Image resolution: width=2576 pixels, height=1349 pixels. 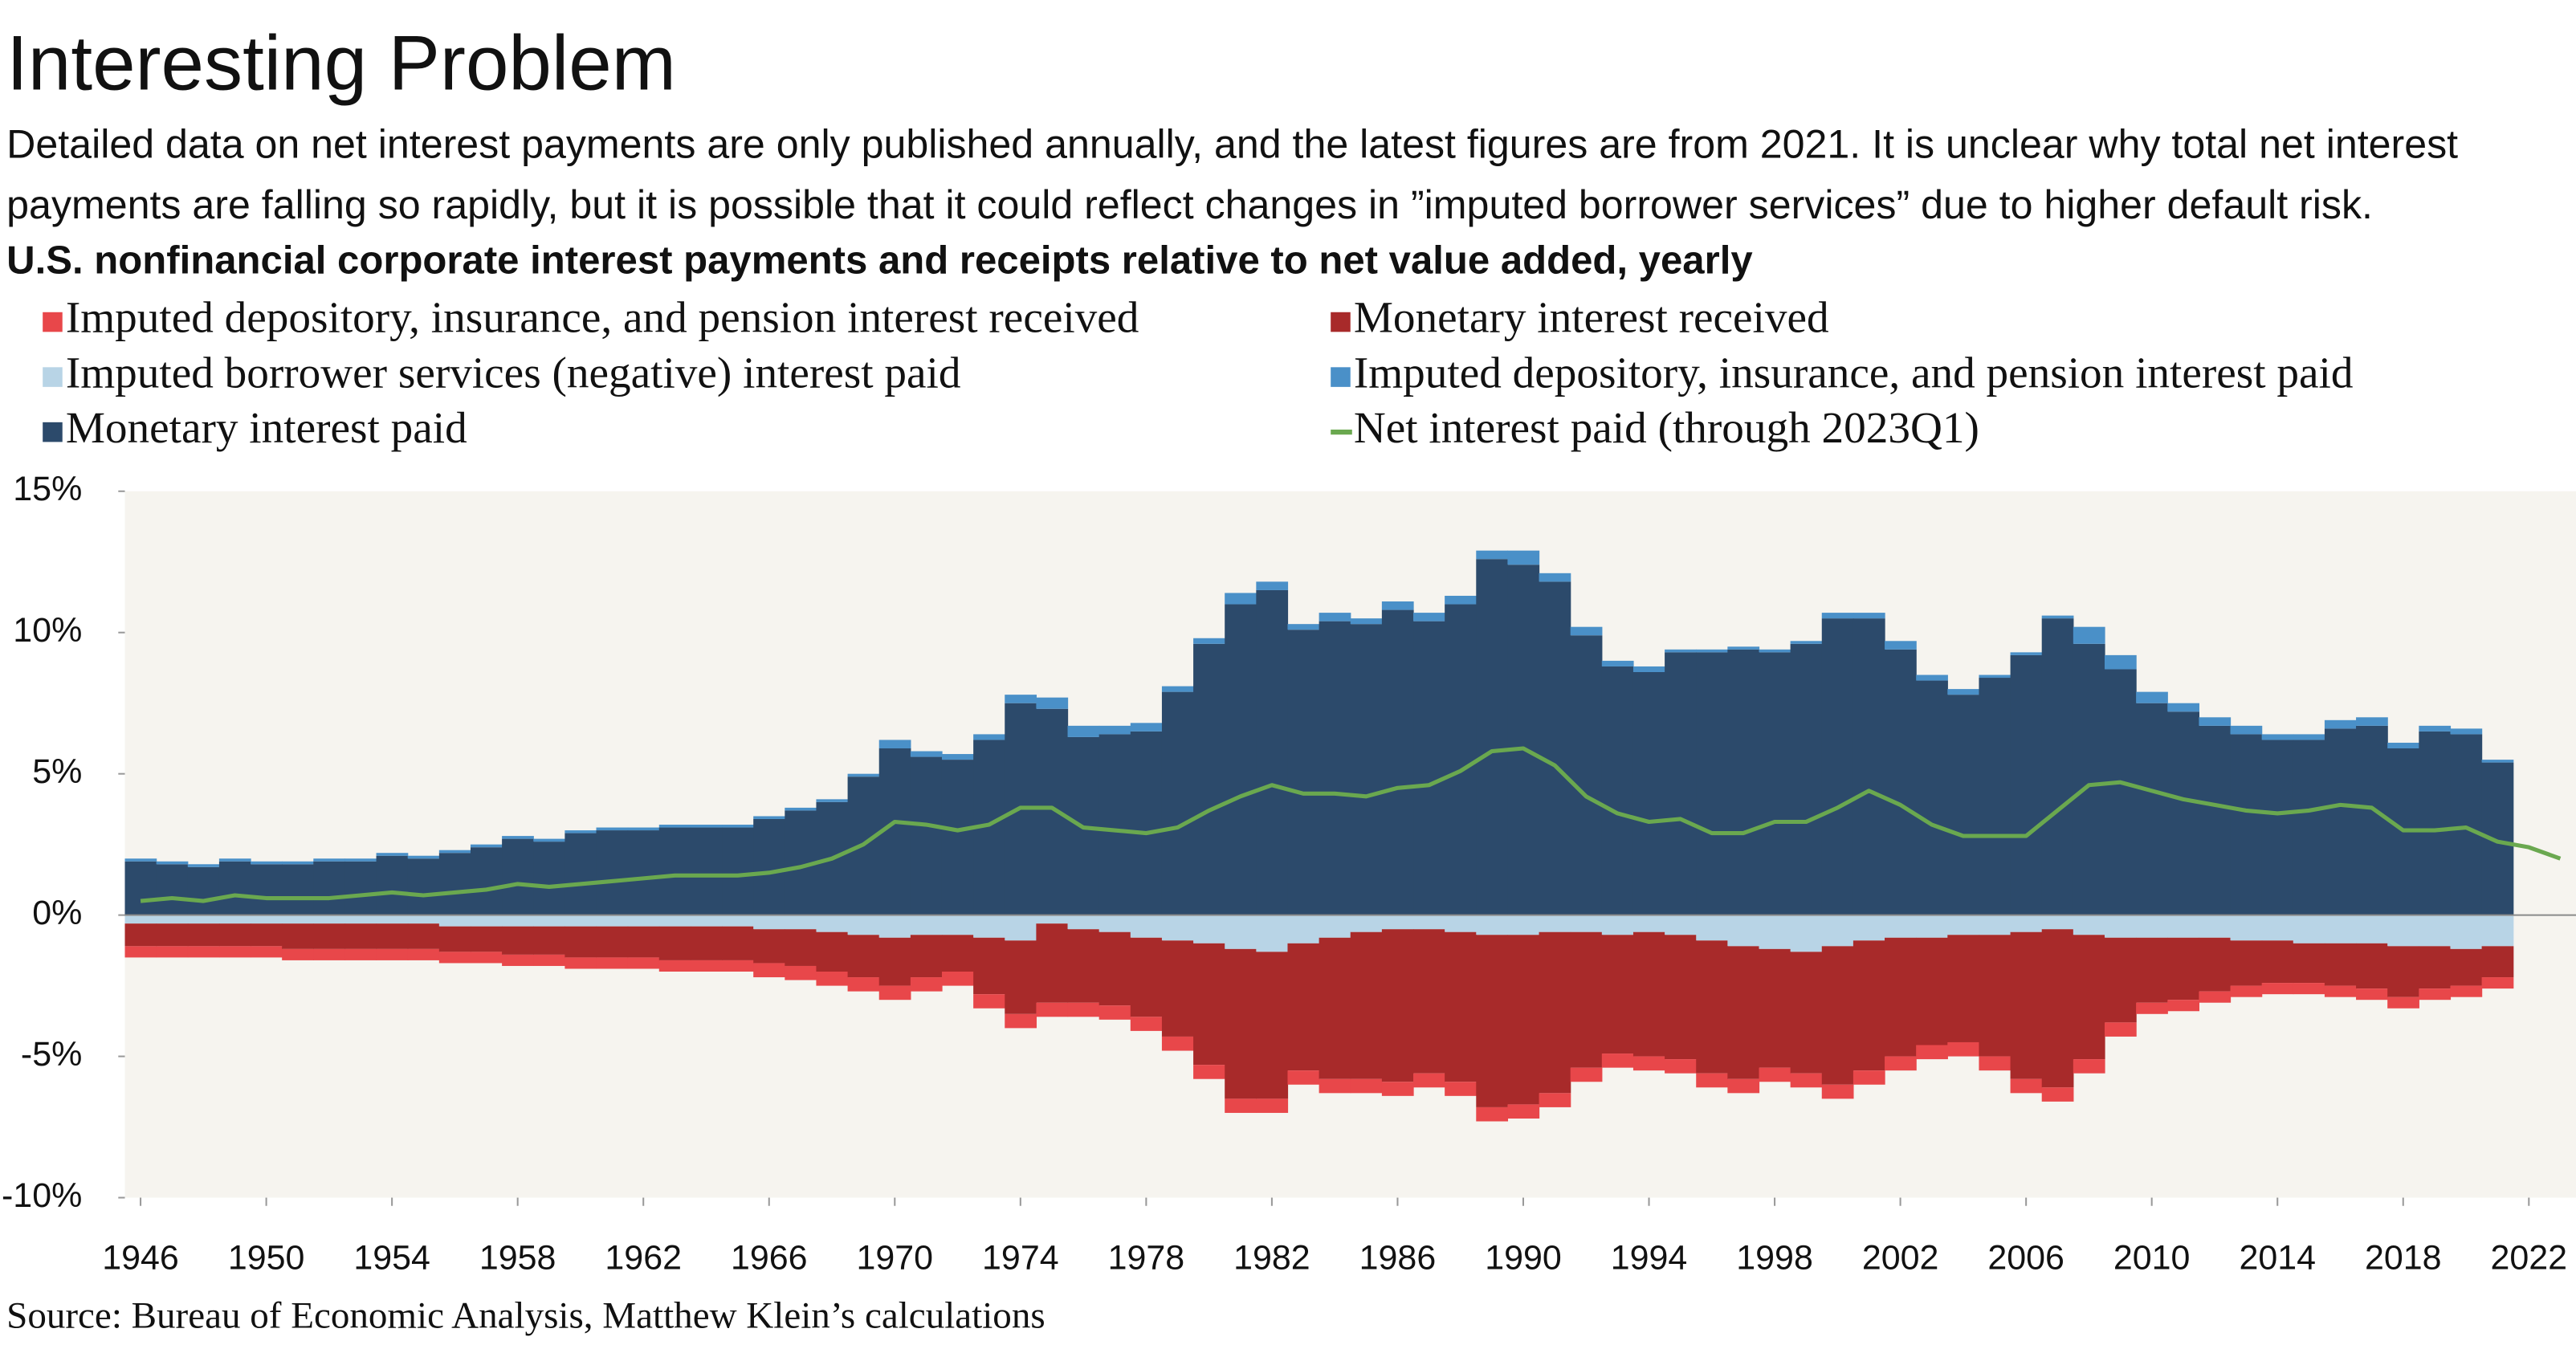 I want to click on x-tick-label: 1998, so click(x=1774, y=1258).